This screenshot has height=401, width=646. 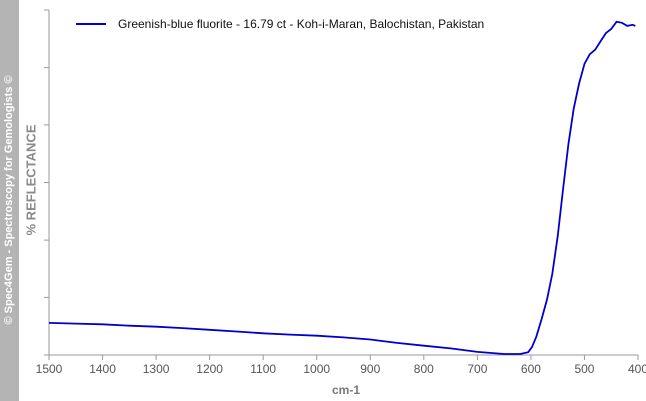 I want to click on x-tick-label: 1200, so click(x=209, y=369).